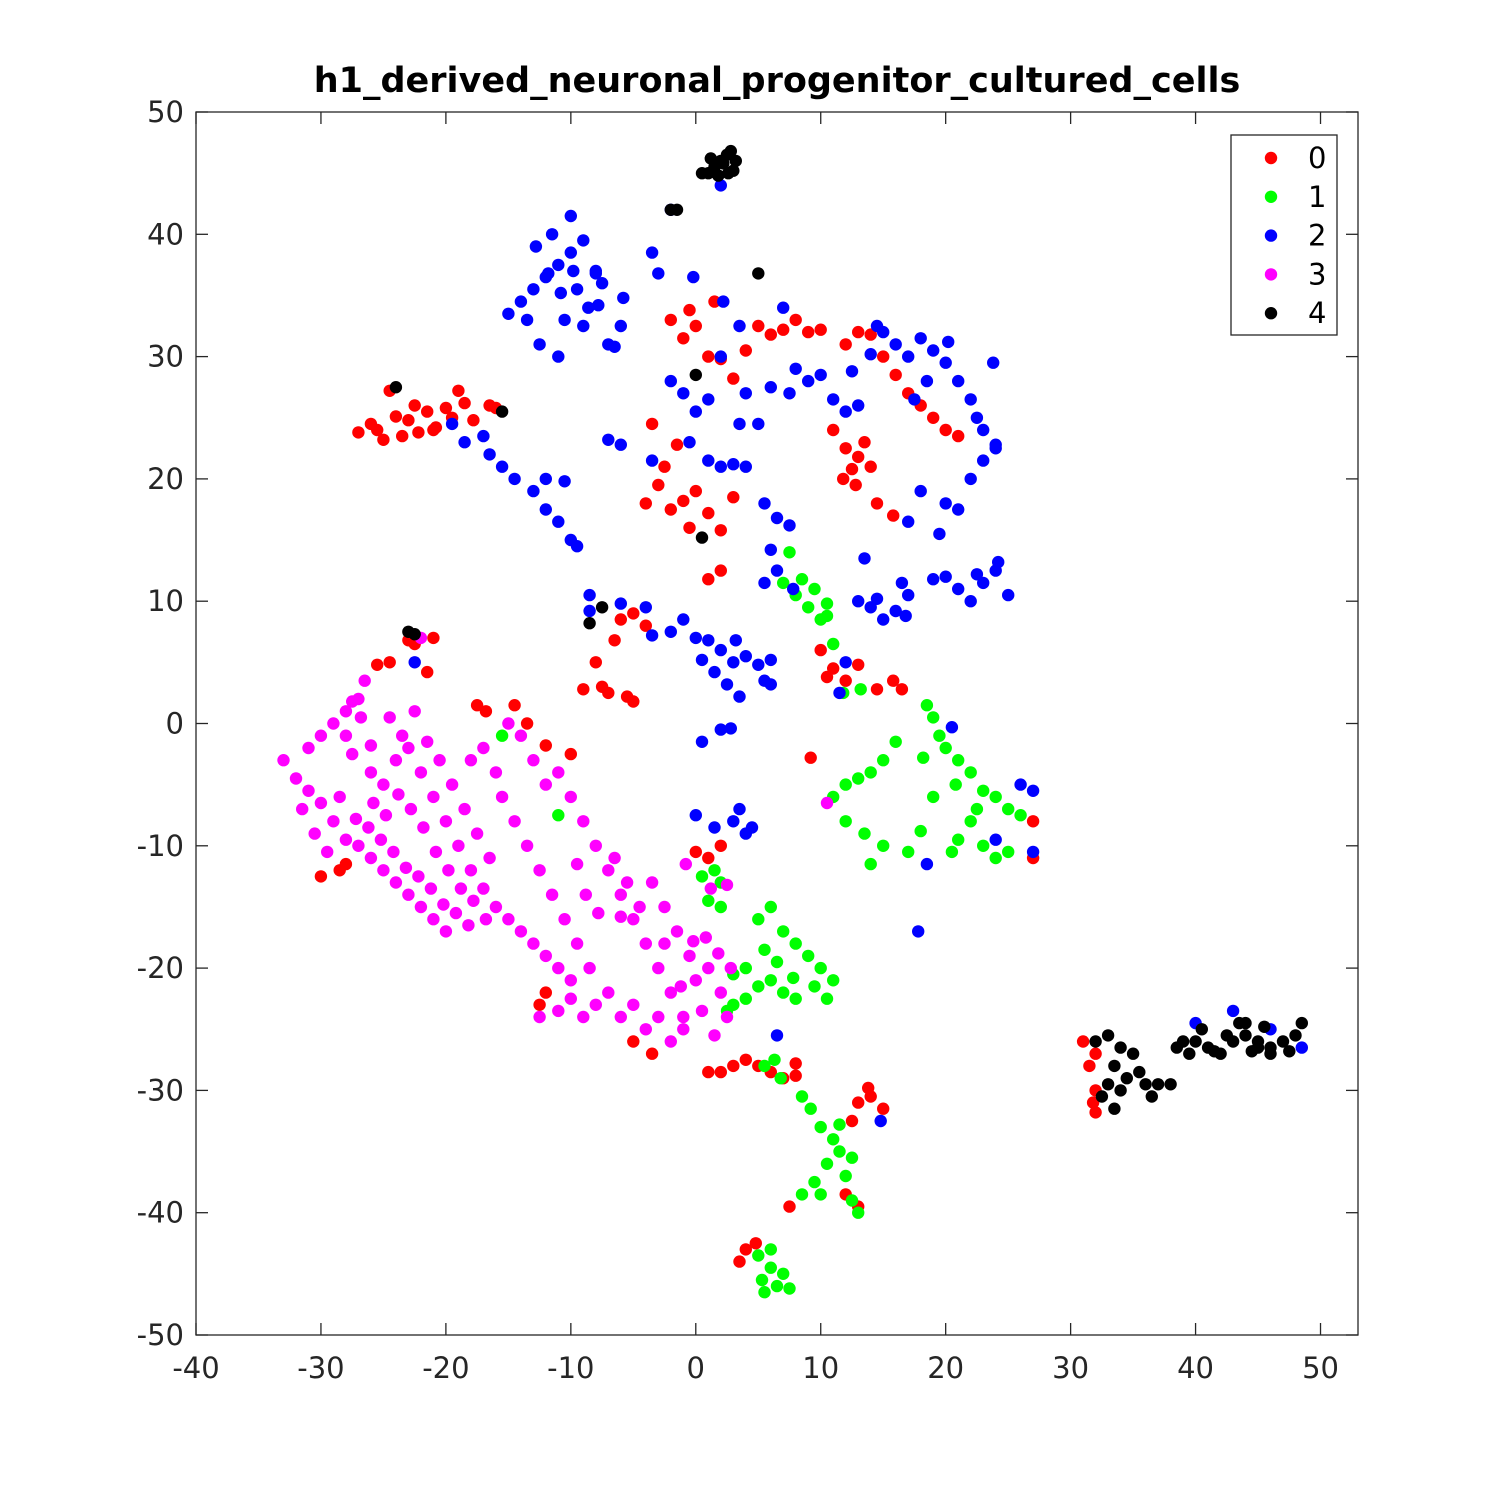 The height and width of the screenshot is (1500, 1500). I want to click on legend-entry-3: 3, so click(1295, 274).